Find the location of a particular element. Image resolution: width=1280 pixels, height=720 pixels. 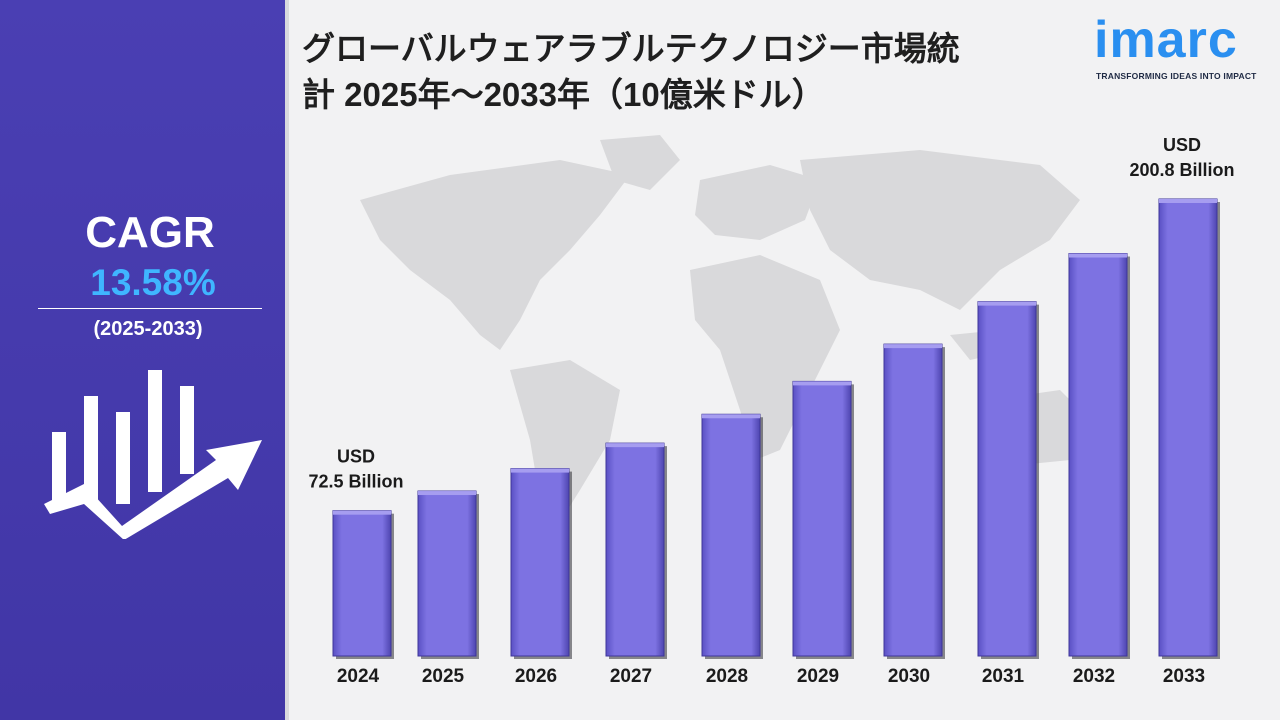

bar-top-2032 is located at coordinates (1098, 255).